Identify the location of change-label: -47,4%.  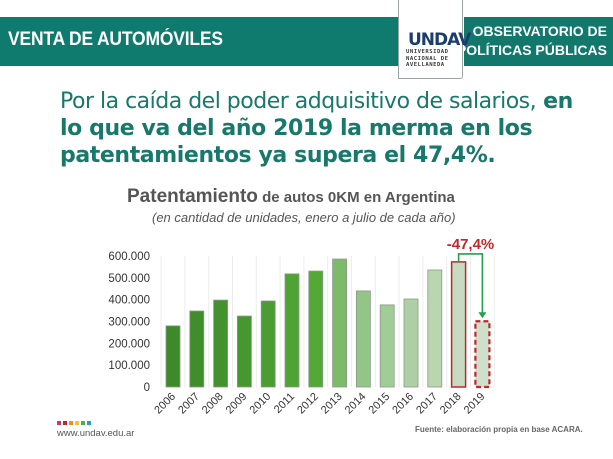
(471, 244).